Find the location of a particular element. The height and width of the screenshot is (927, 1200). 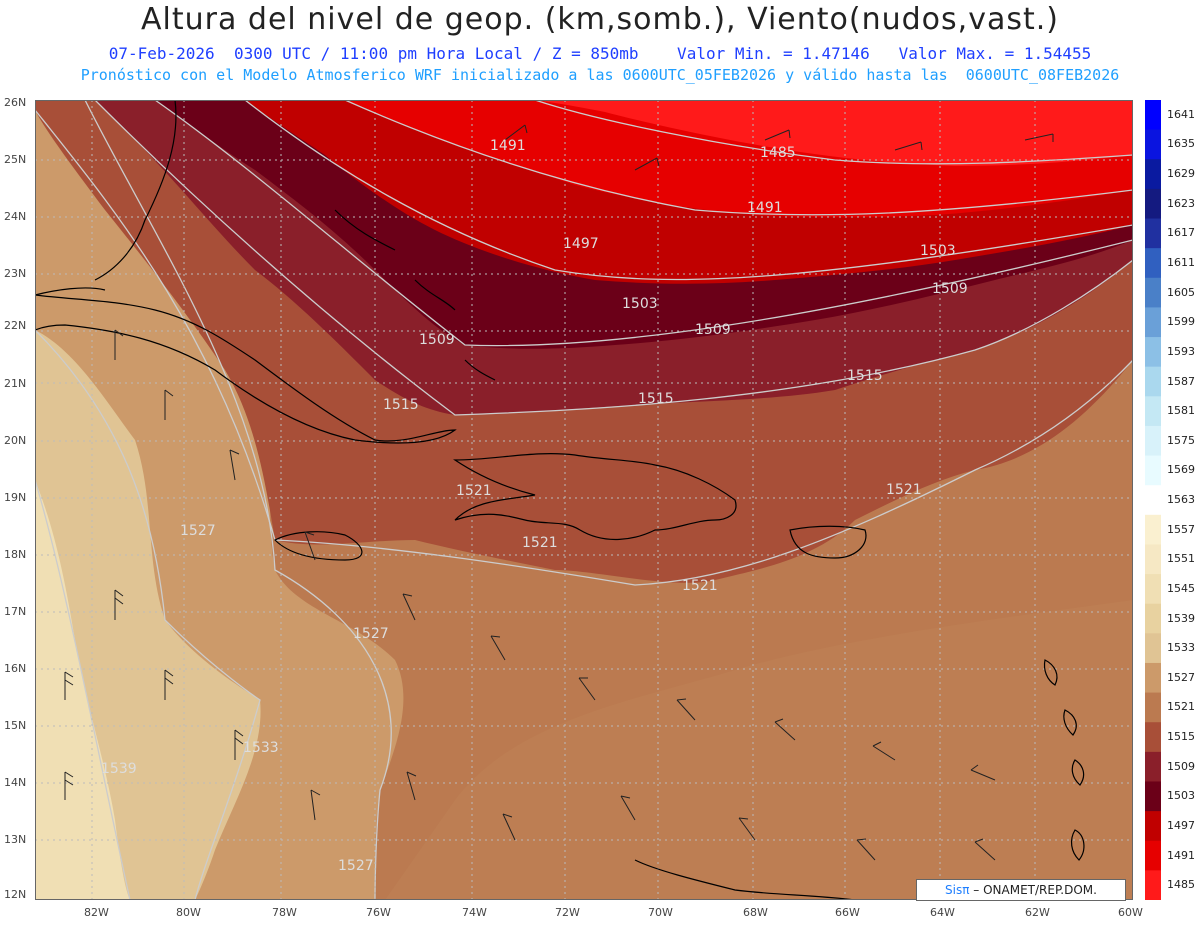

legend-label: 1611 is located at coordinates (1181, 262).